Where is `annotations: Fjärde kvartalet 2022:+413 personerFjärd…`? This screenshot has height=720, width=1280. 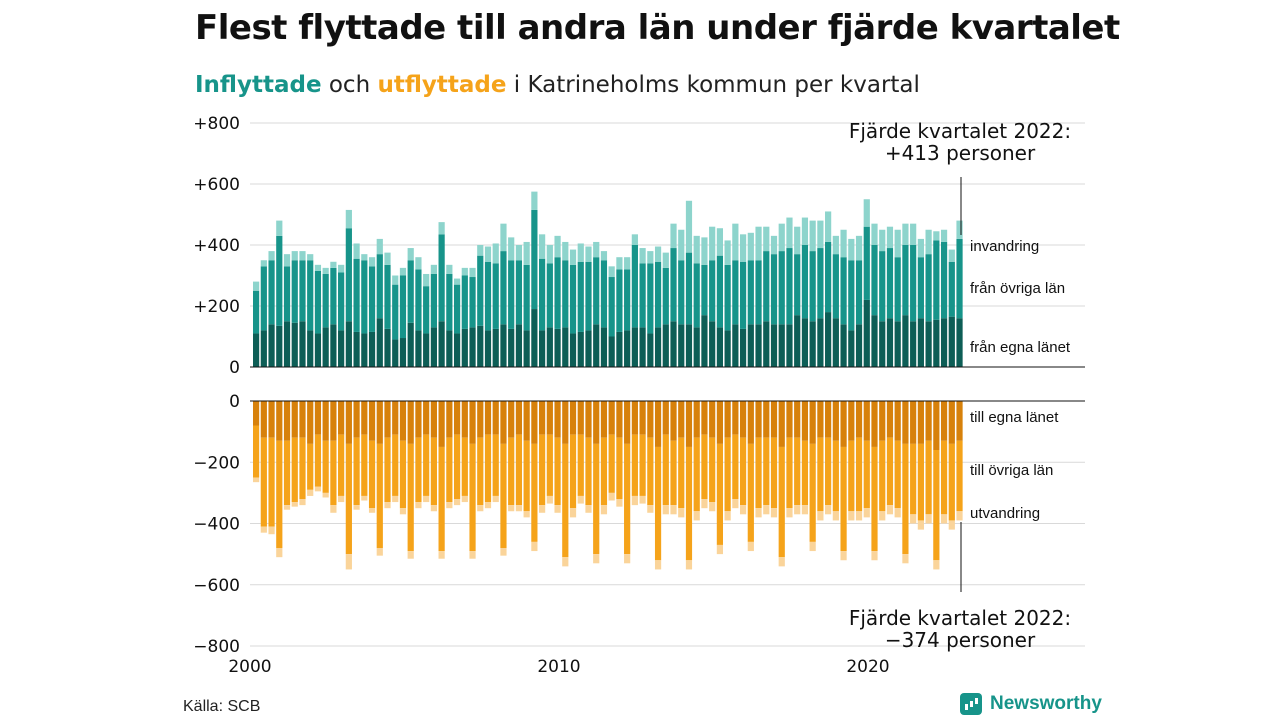
annotations: Fjärde kvartalet 2022:+413 personerFjärd… is located at coordinates (960, 385).